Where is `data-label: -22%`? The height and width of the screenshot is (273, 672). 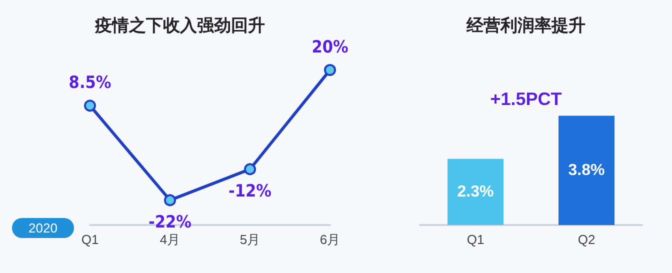 data-label: -22% is located at coordinates (170, 222).